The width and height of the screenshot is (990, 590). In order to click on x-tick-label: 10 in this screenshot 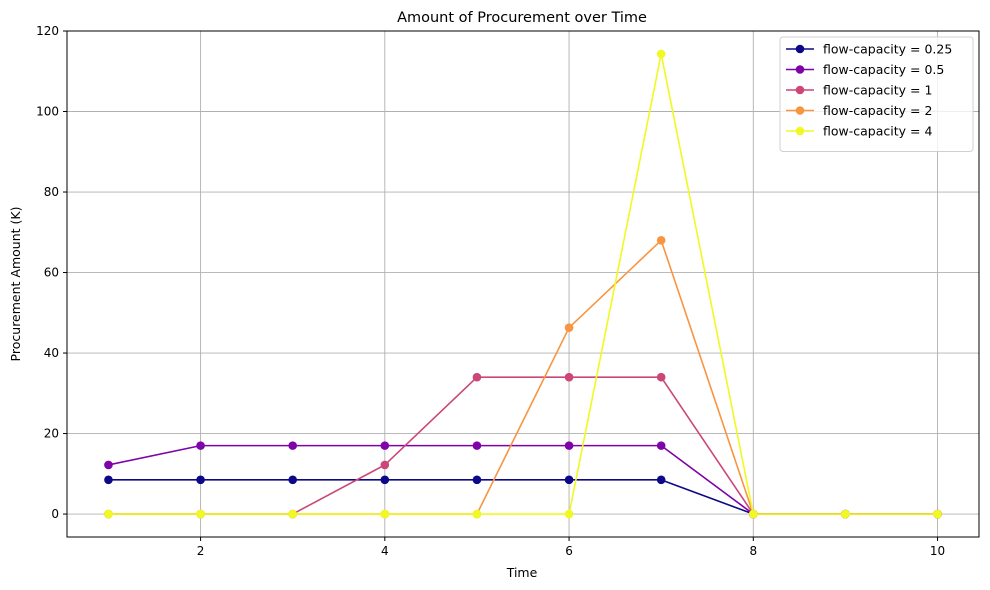, I will do `click(937, 551)`.